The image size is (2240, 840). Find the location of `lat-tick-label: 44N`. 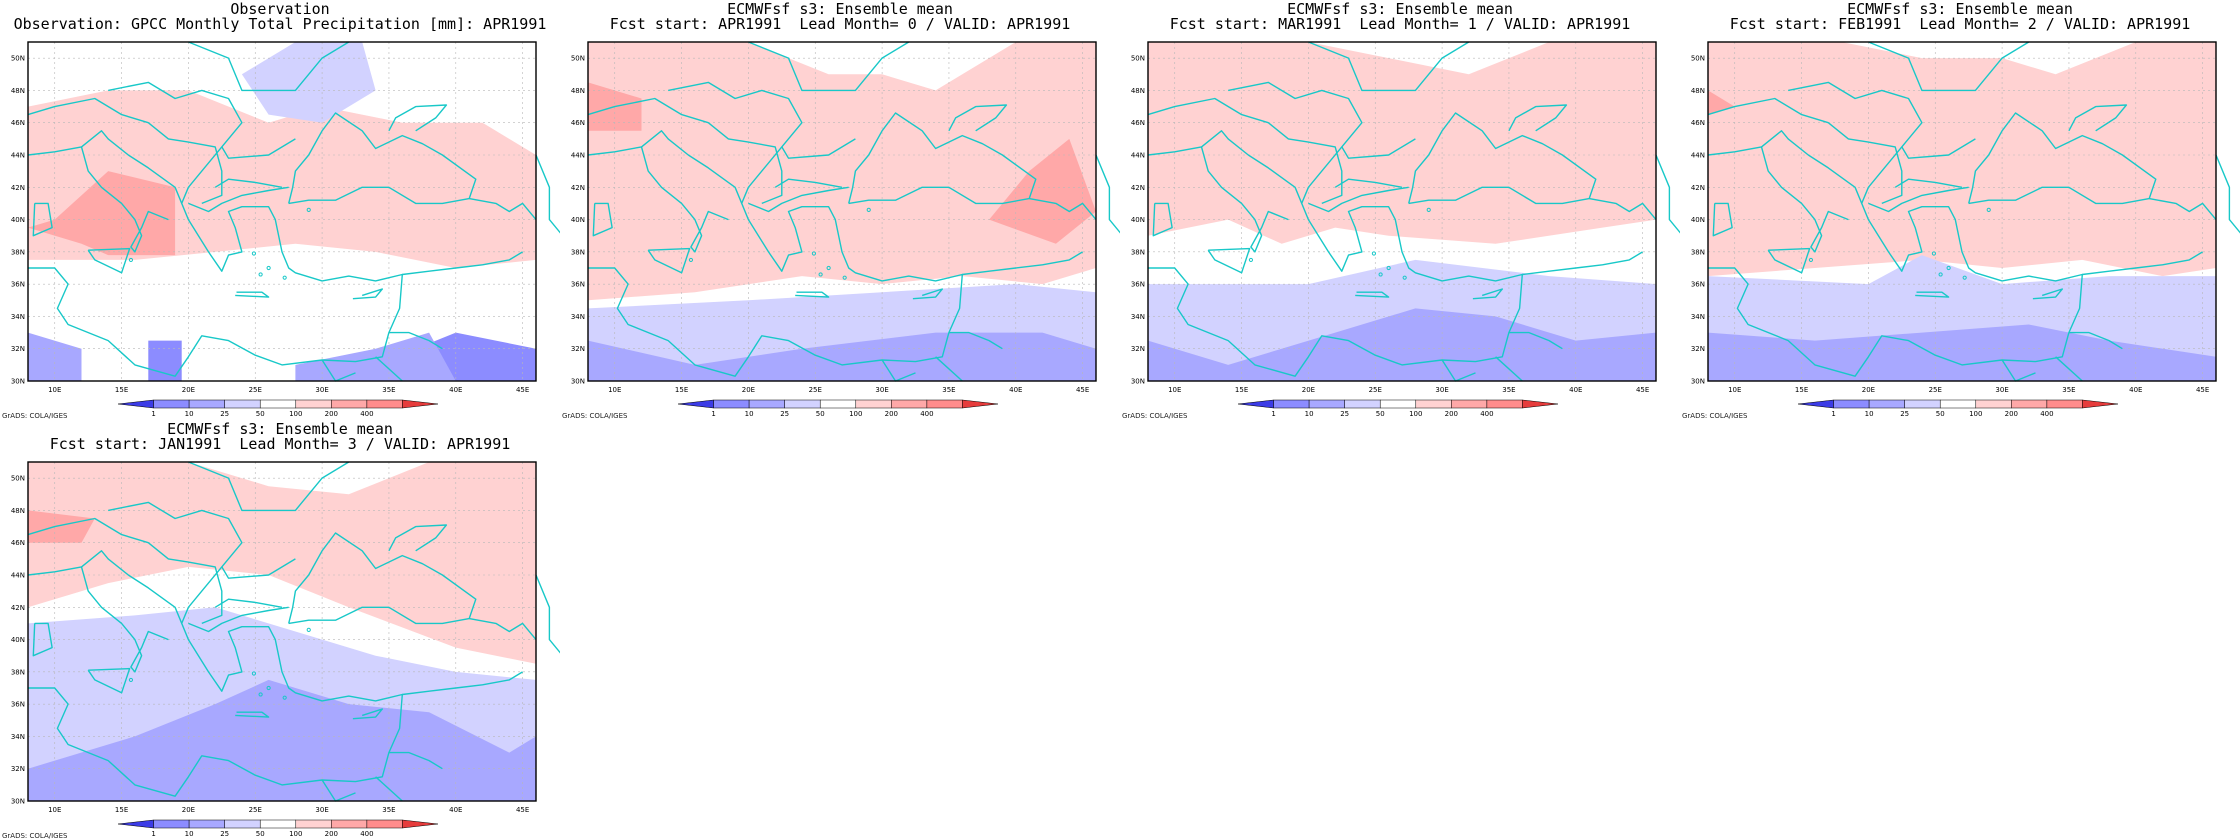

lat-tick-label: 44N is located at coordinates (1138, 156).